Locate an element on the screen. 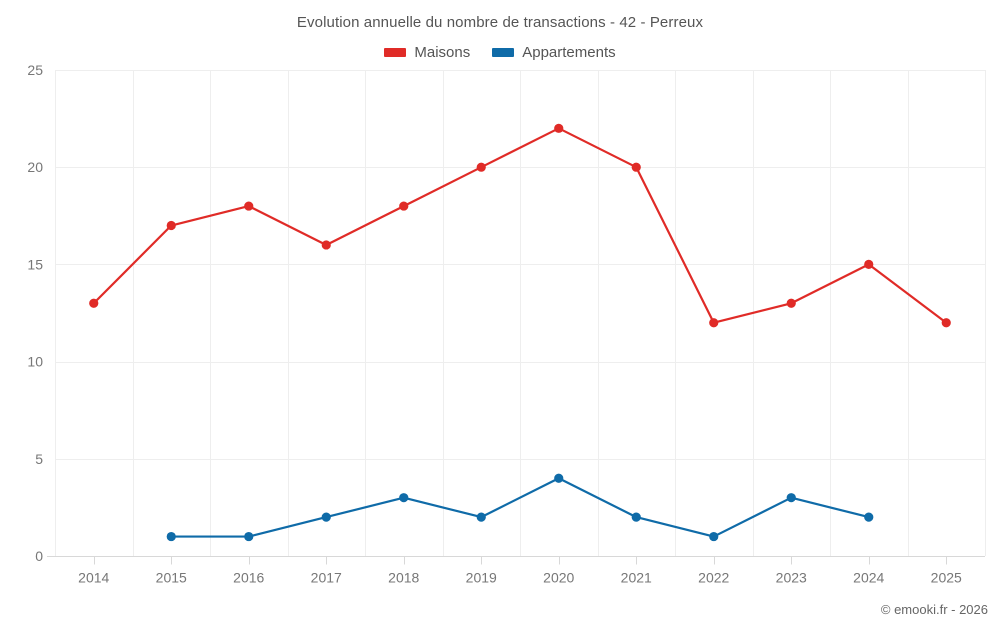 The image size is (1000, 625). x-tick-label: 2019 is located at coordinates (481, 578).